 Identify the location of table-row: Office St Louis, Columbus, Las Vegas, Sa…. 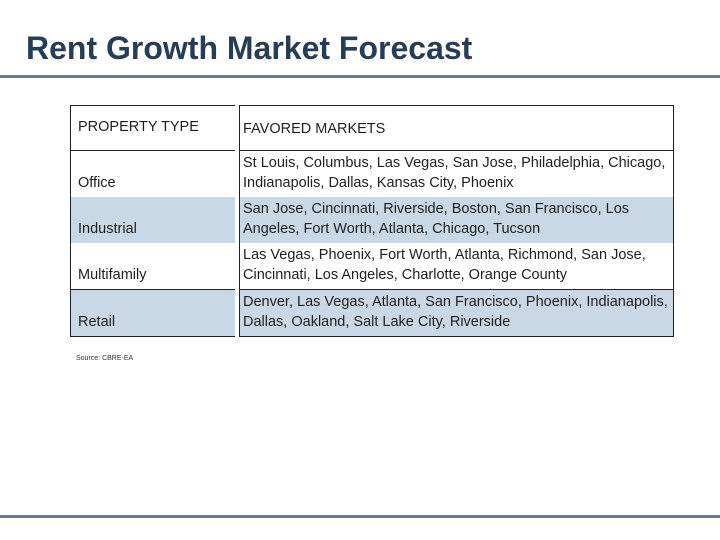
(372, 173).